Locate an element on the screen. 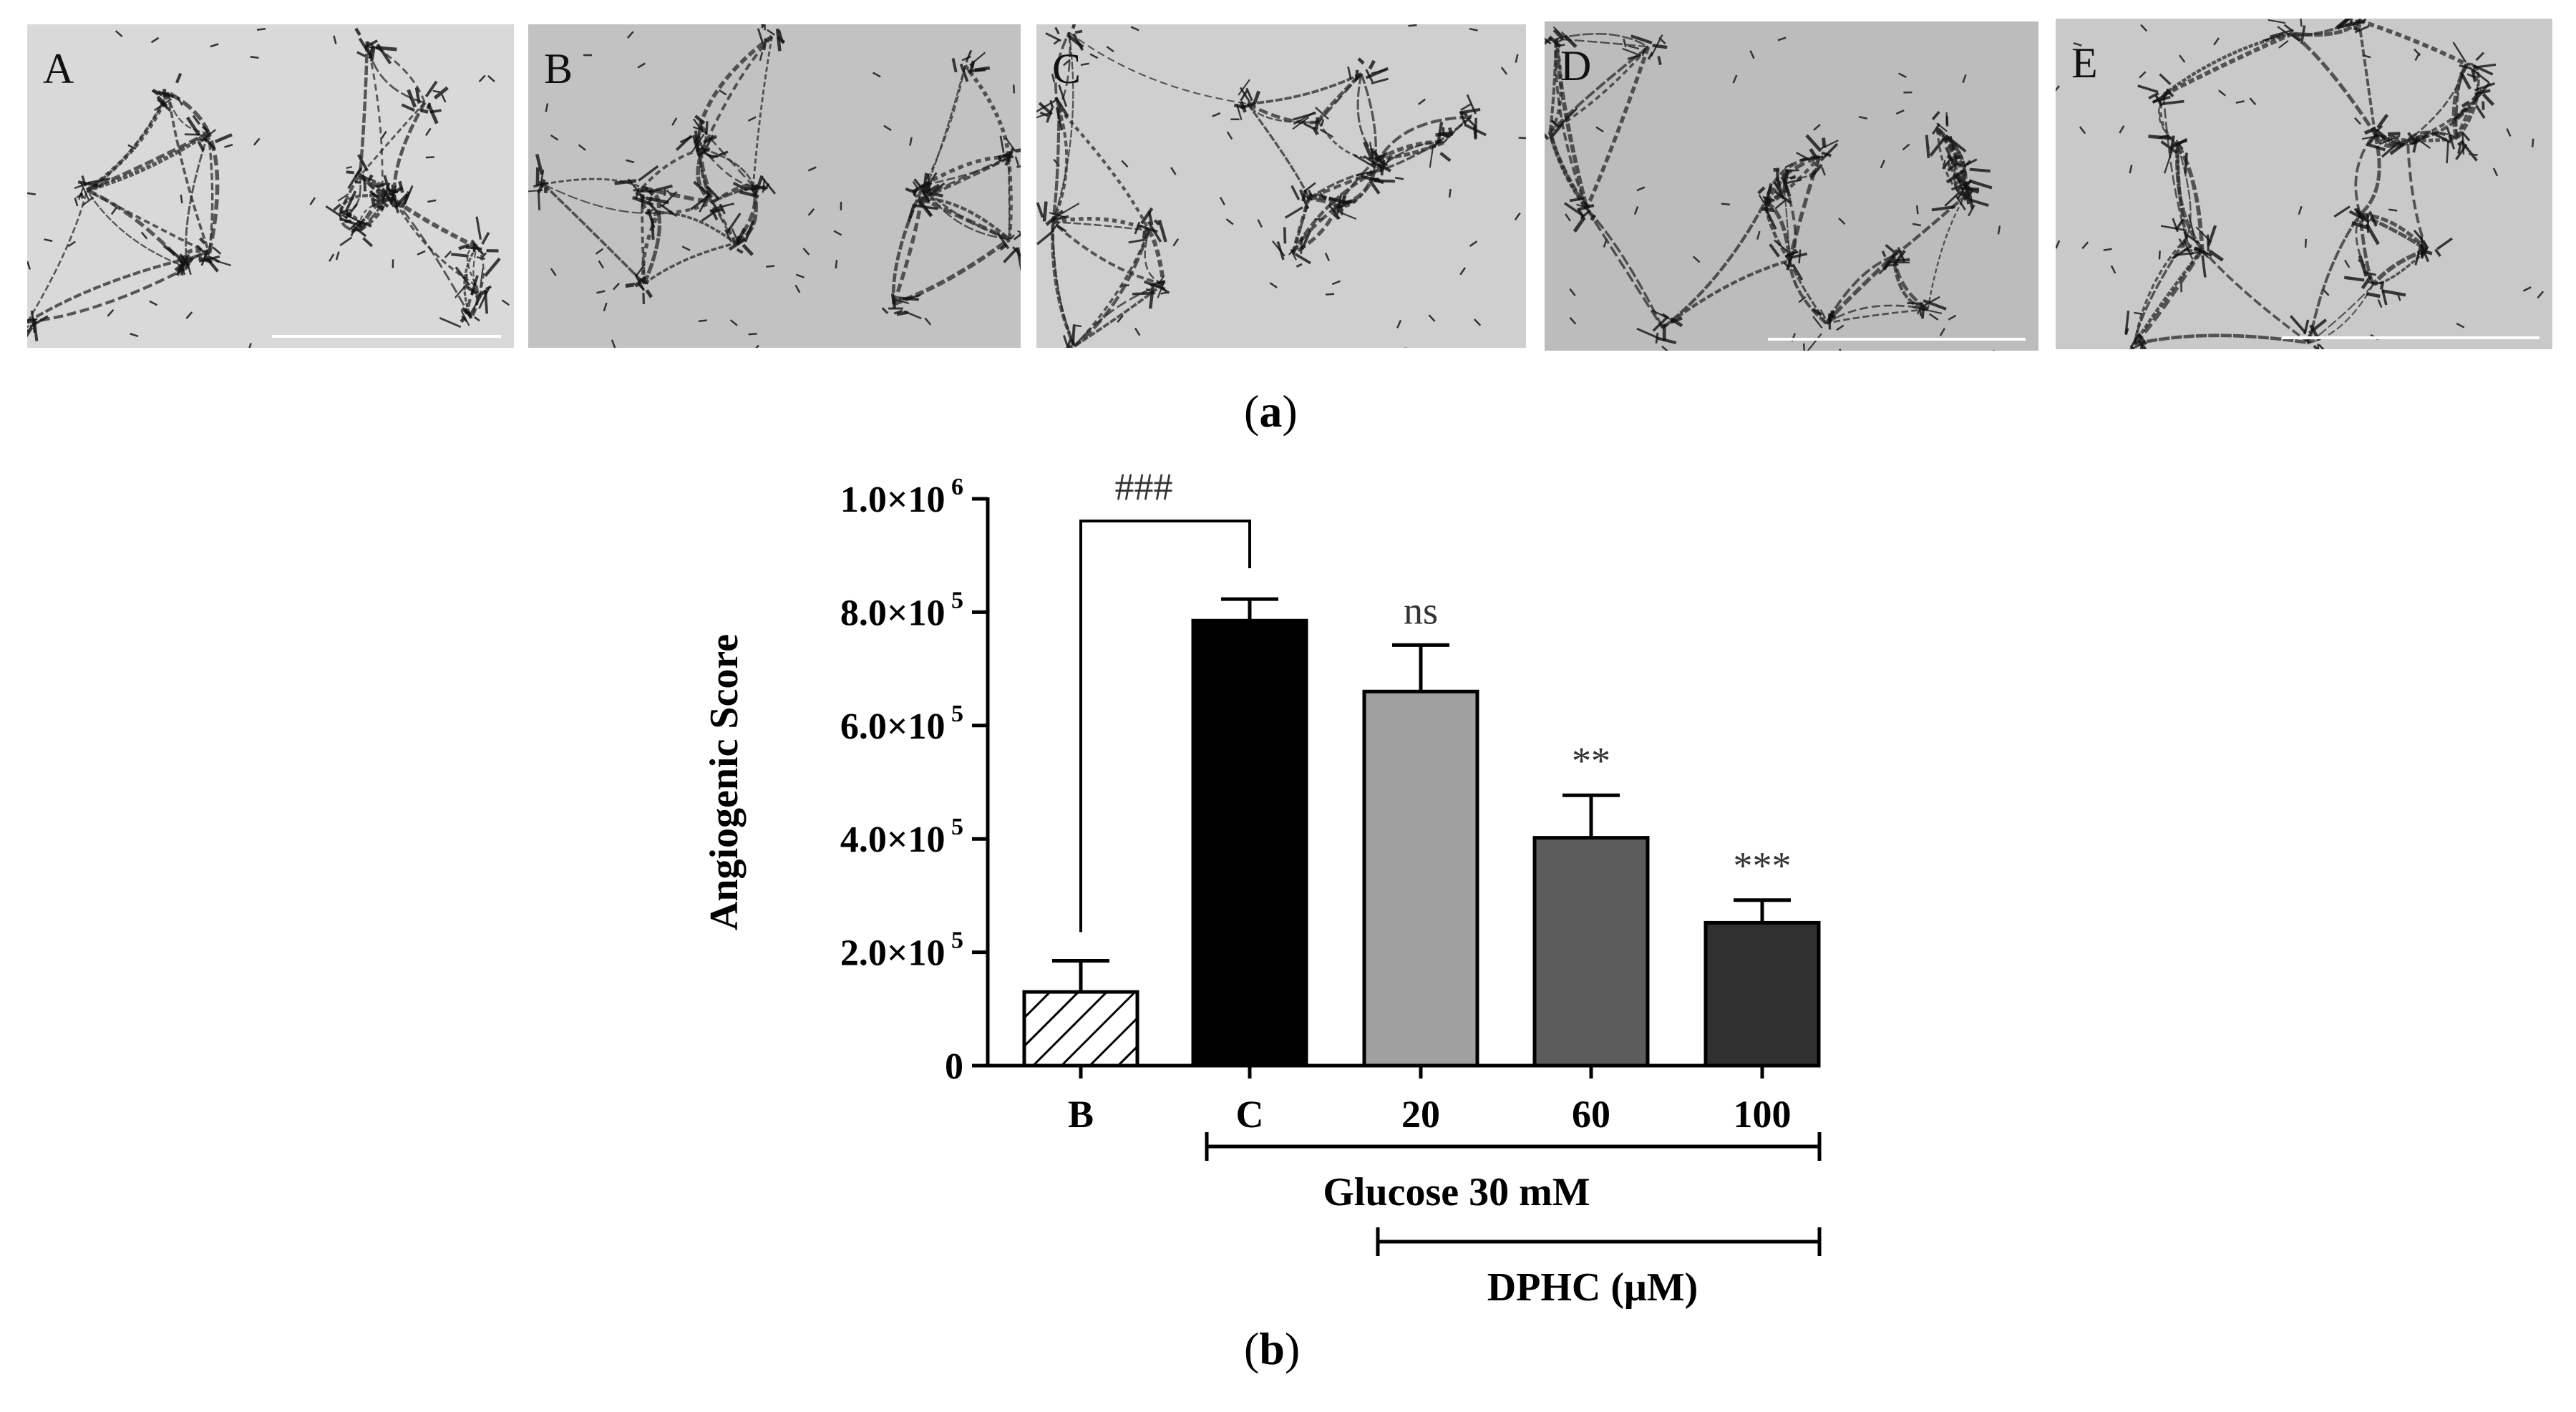 Image resolution: width=2576 pixels, height=1412 pixels. x-tick-label: C is located at coordinates (1250, 1114).